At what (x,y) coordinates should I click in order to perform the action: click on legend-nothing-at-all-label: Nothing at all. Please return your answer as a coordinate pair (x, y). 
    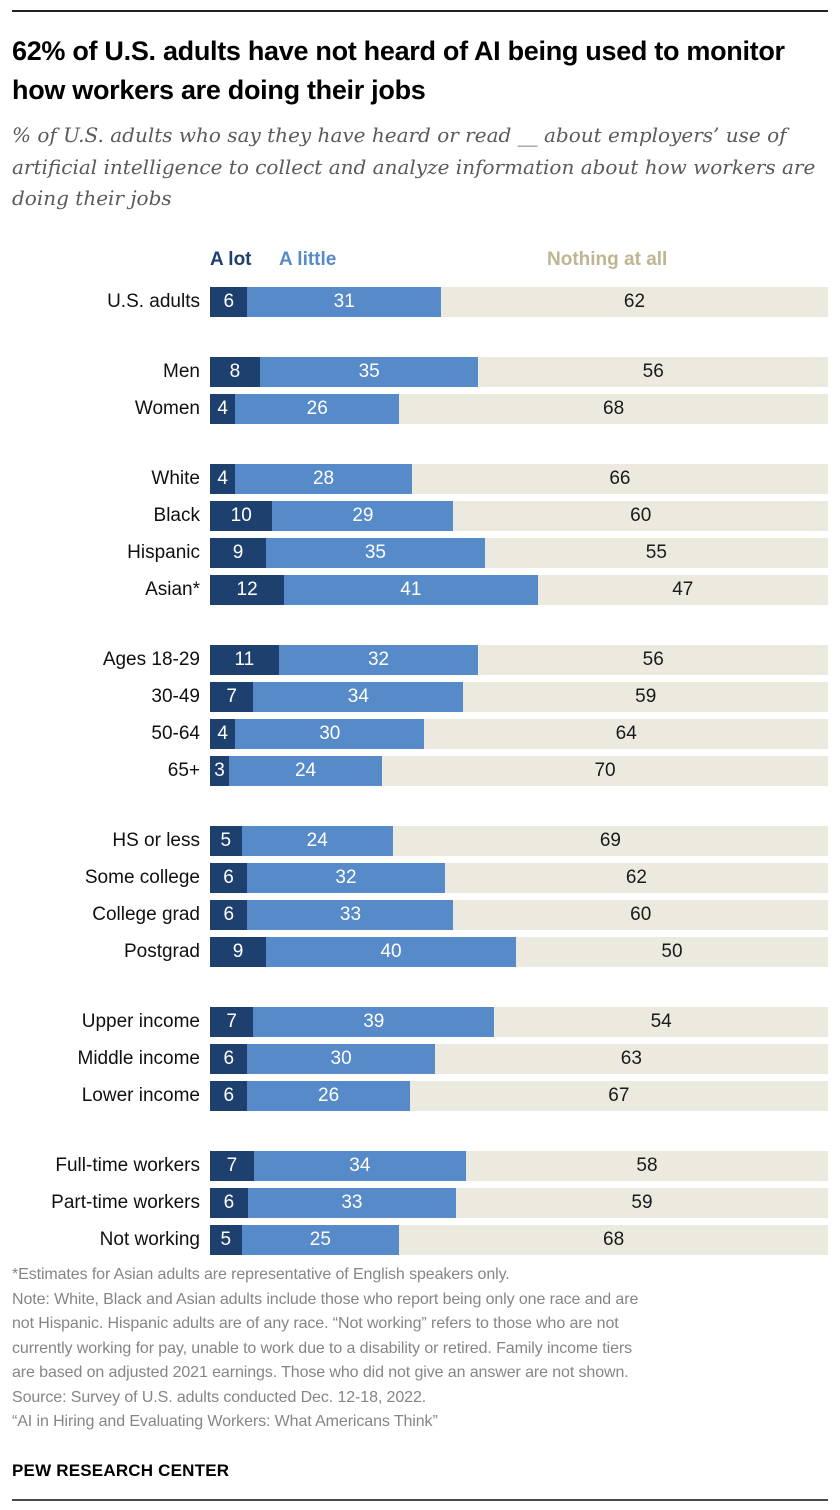
    Looking at the image, I should click on (607, 260).